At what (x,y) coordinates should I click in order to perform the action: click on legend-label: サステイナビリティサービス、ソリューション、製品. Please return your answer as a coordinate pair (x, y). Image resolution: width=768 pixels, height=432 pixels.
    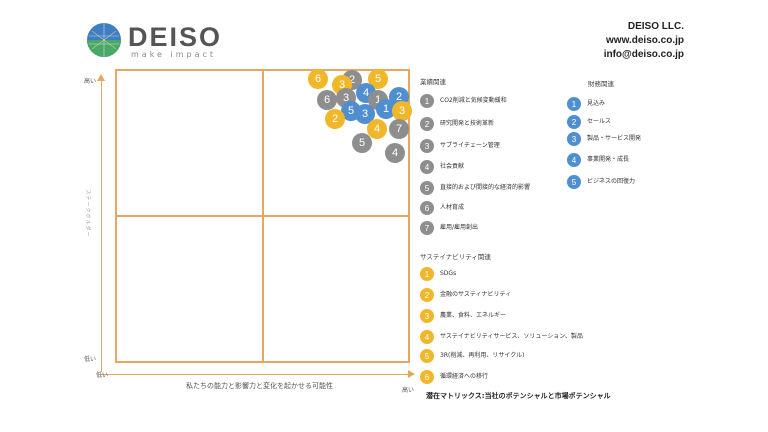
    Looking at the image, I should click on (511, 336).